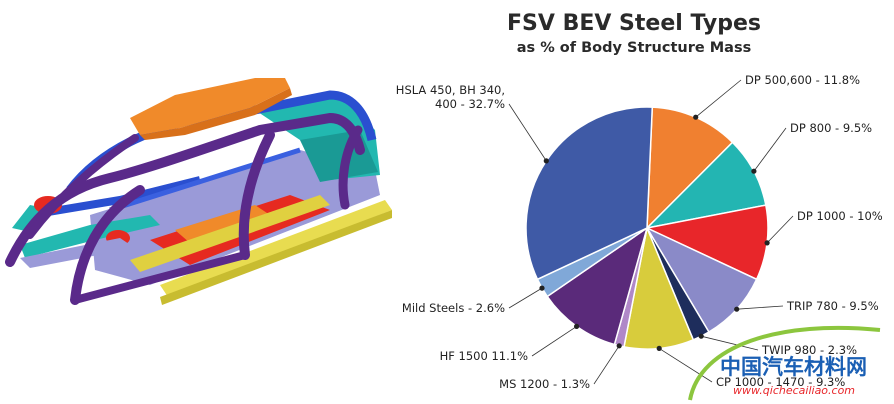  I want to click on watermark-url: www.qichecailiao.com, so click(794, 390).